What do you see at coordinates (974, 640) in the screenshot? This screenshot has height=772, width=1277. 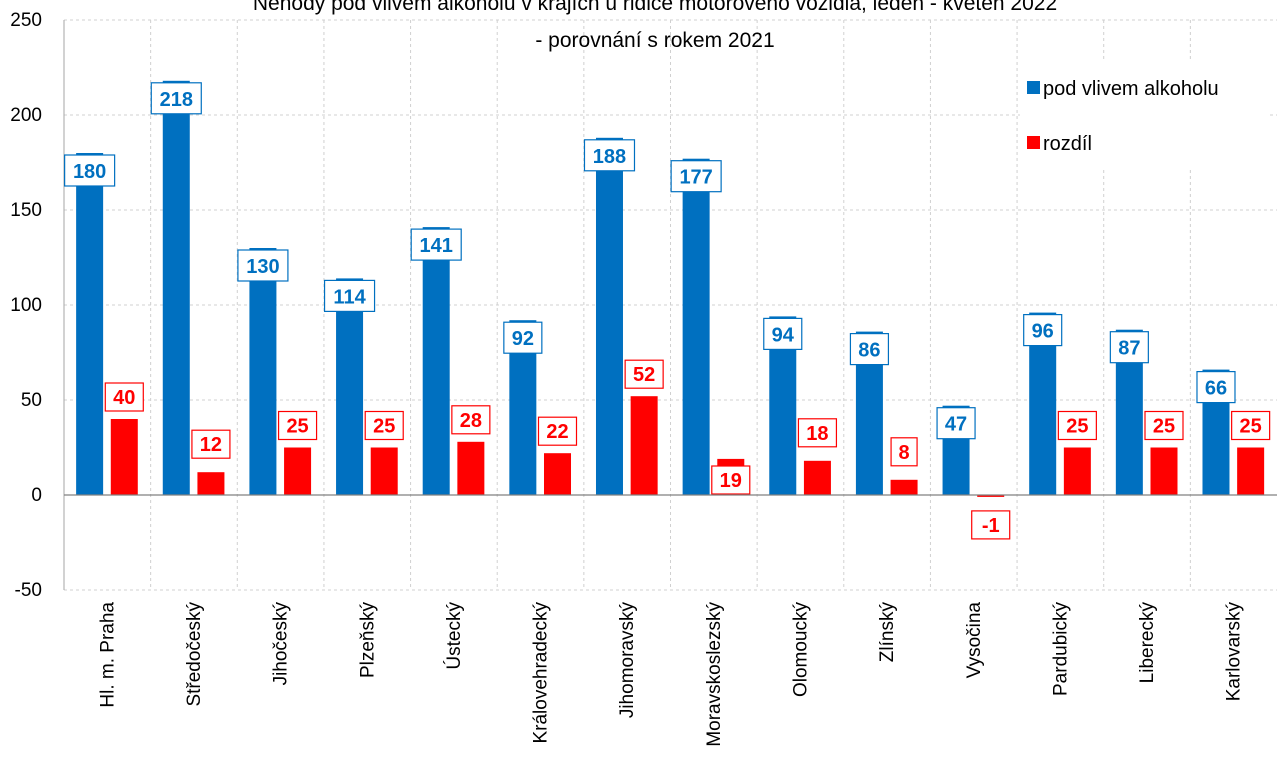 I see `category-label: Vysočina` at bounding box center [974, 640].